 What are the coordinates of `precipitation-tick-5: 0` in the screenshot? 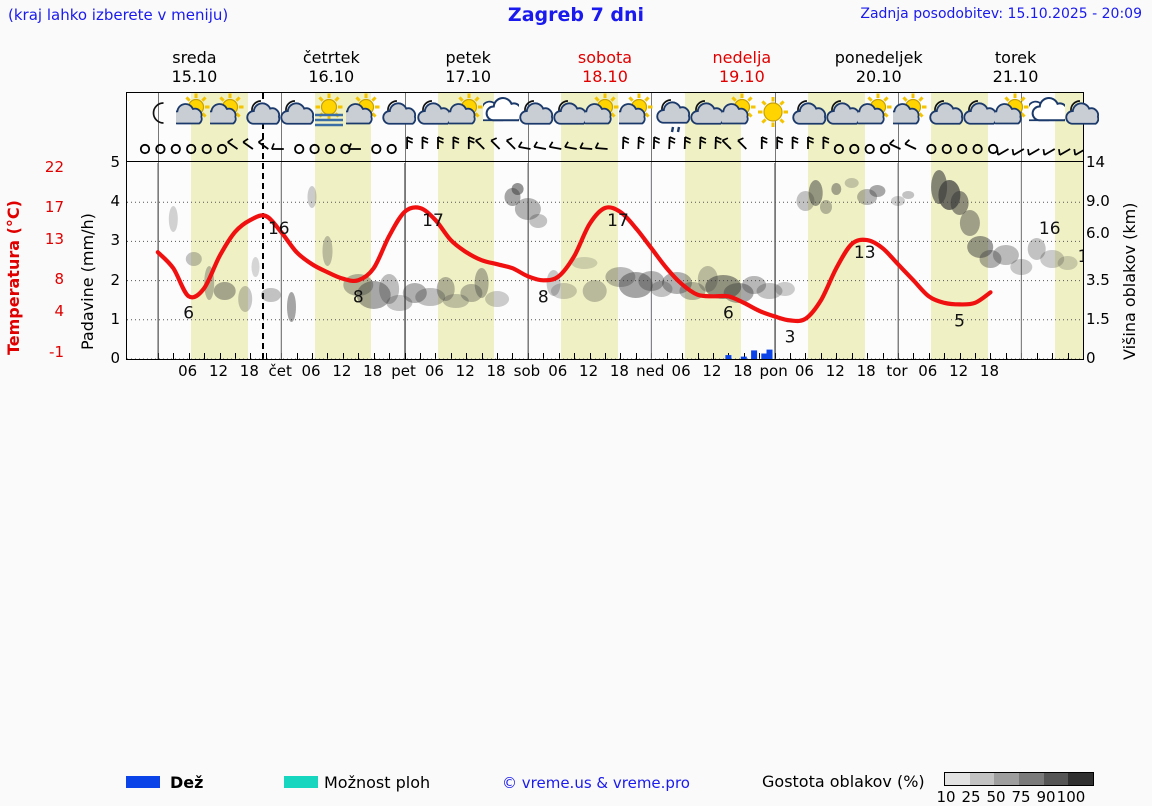 It's located at (112, 358).